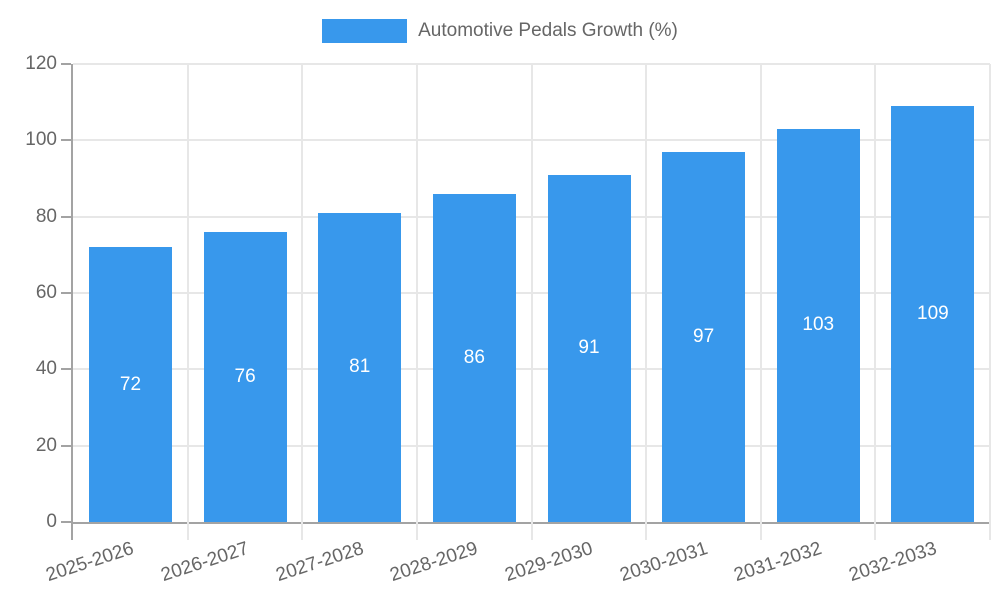 The width and height of the screenshot is (1000, 600). I want to click on bar-value-label: 97, so click(704, 336).